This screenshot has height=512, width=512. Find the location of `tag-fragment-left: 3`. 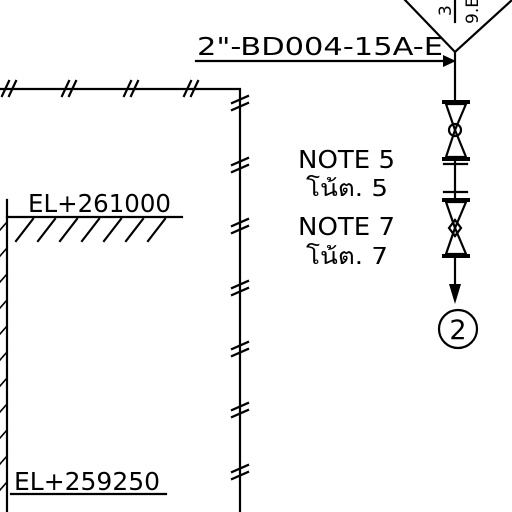

tag-fragment-left: 3 is located at coordinates (446, 10).